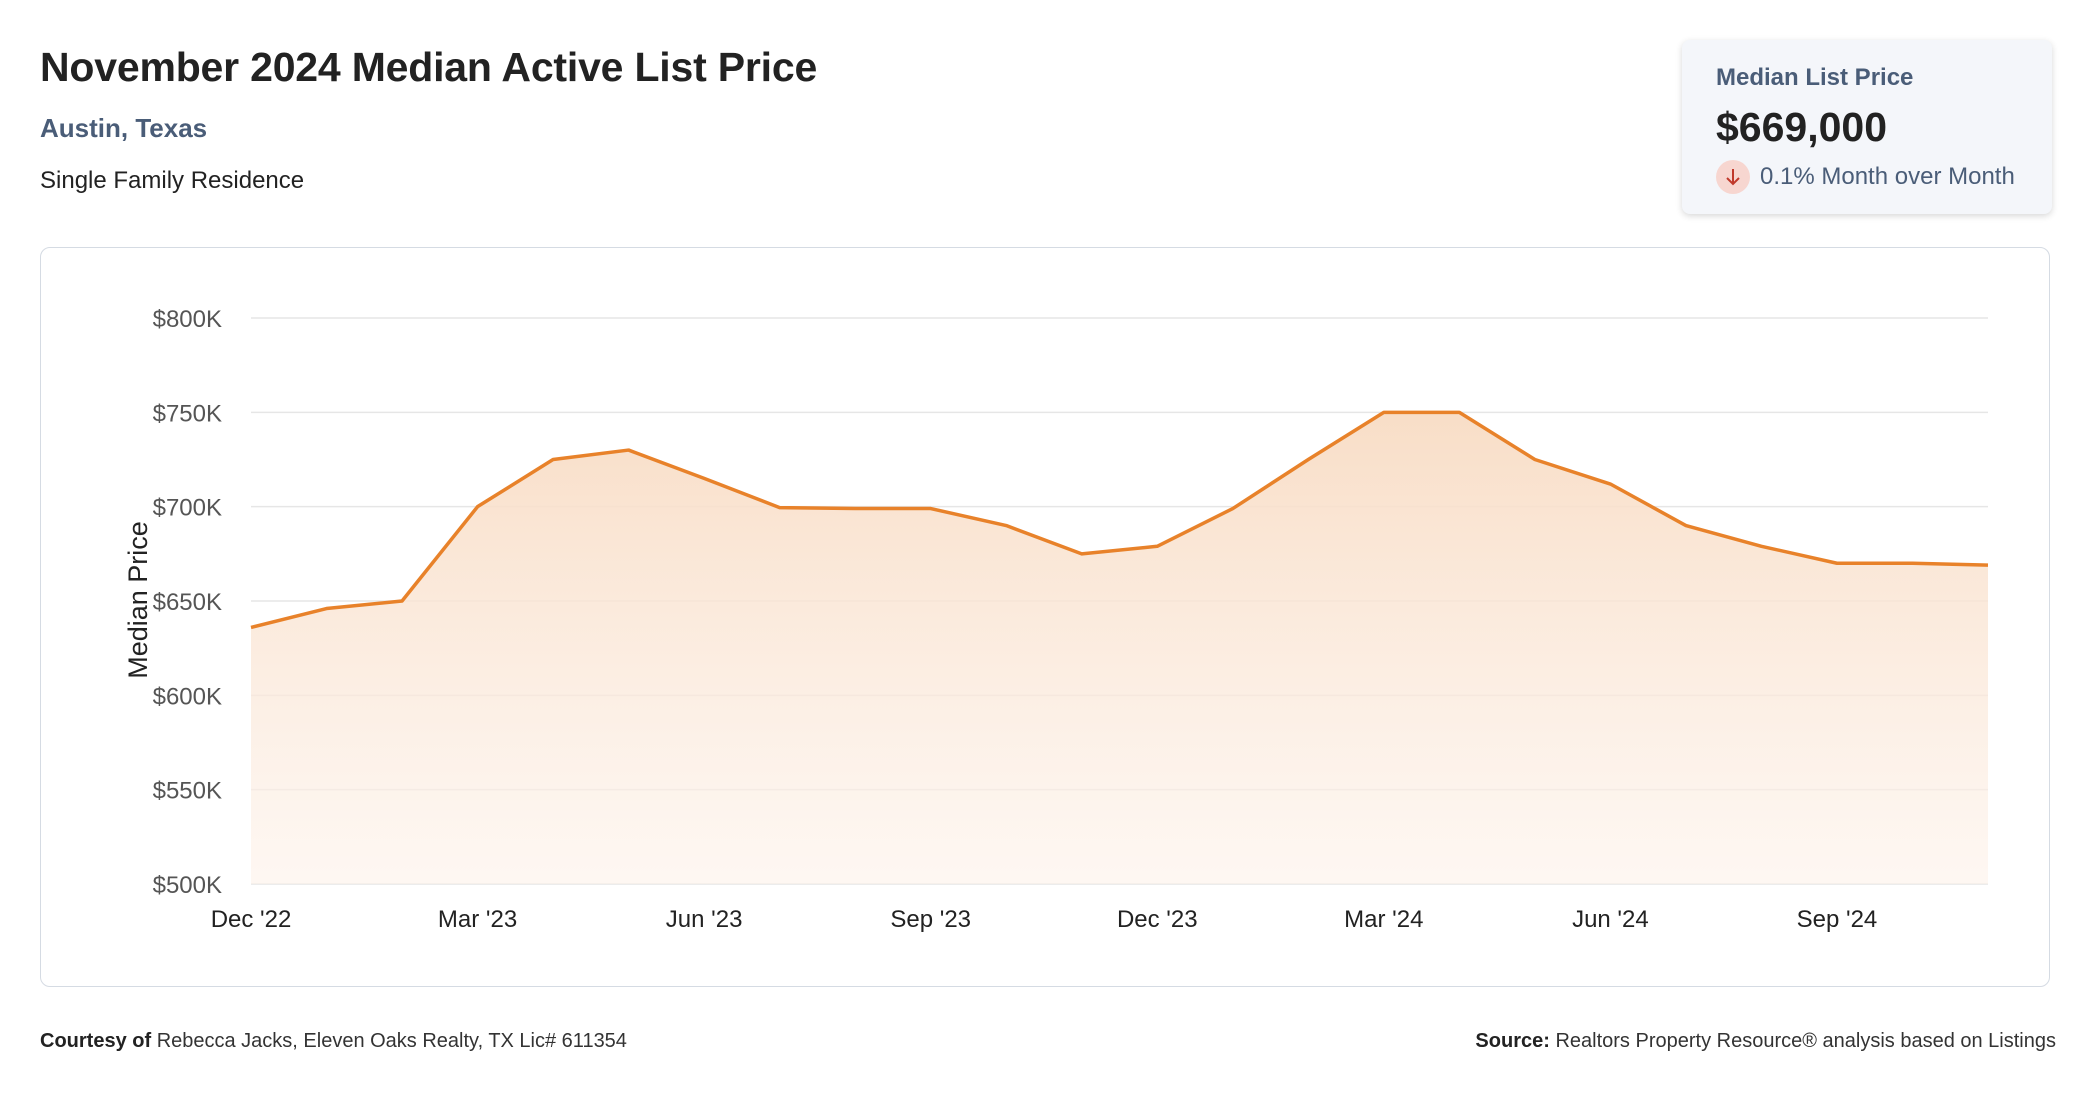 Image resolution: width=2096 pixels, height=1100 pixels. I want to click on courtesy-label: Courtesy of, so click(96, 1041).